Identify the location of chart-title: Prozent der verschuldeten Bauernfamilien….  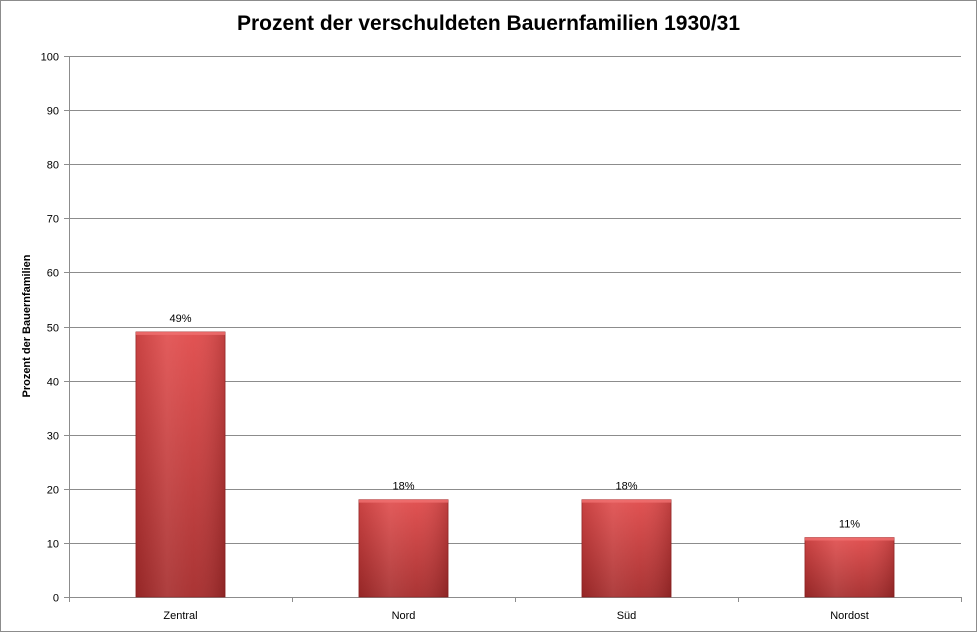
(488, 23).